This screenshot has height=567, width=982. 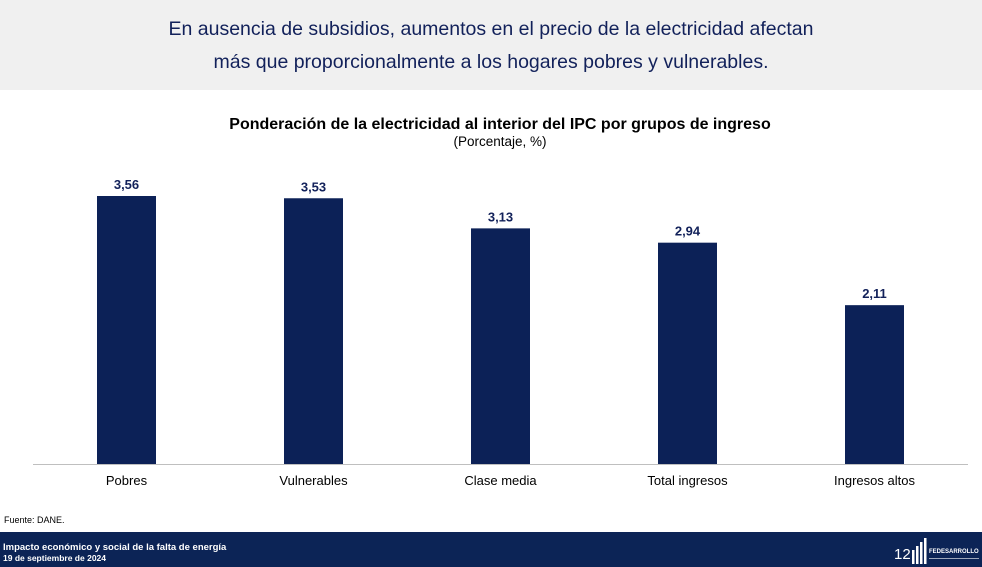 I want to click on category-label: Total ingresos, so click(x=687, y=480).